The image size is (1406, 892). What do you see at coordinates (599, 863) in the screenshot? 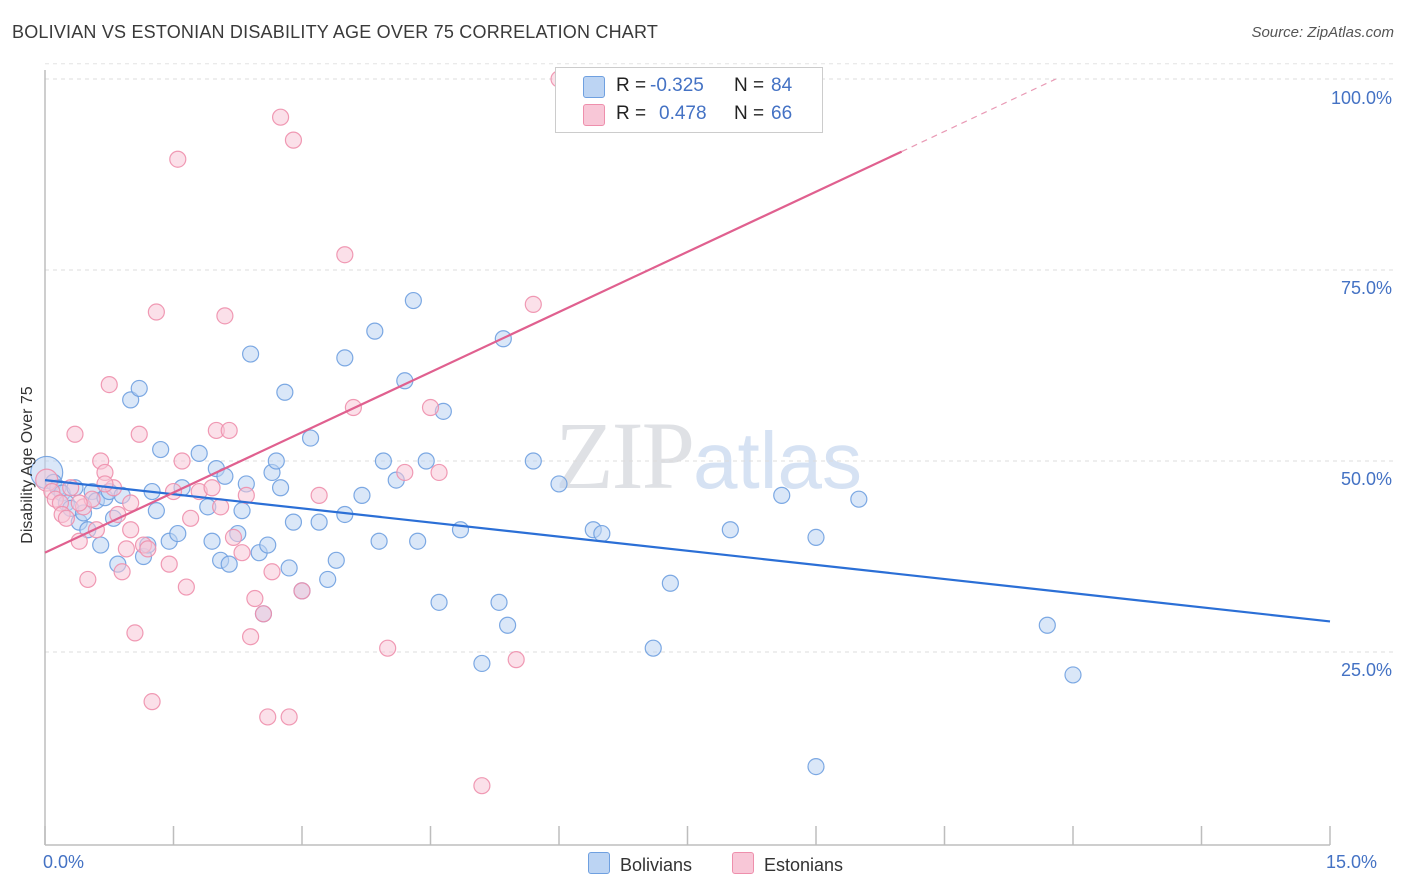
I see `bottom-legend-swatch-bolivians` at bounding box center [599, 863].